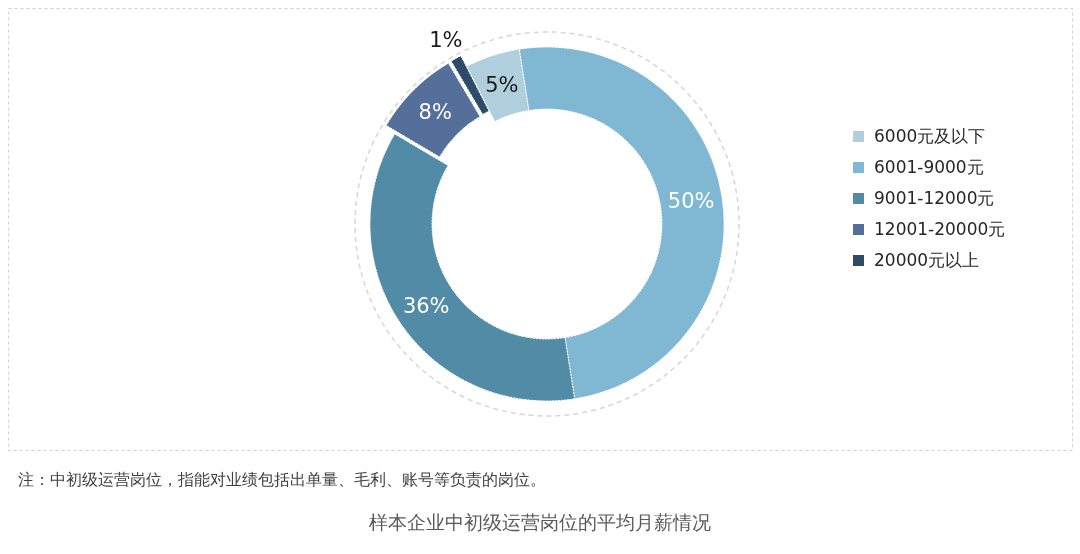  Describe the element at coordinates (930, 136) in the screenshot. I see `legend-label: 6000元及以下` at that location.